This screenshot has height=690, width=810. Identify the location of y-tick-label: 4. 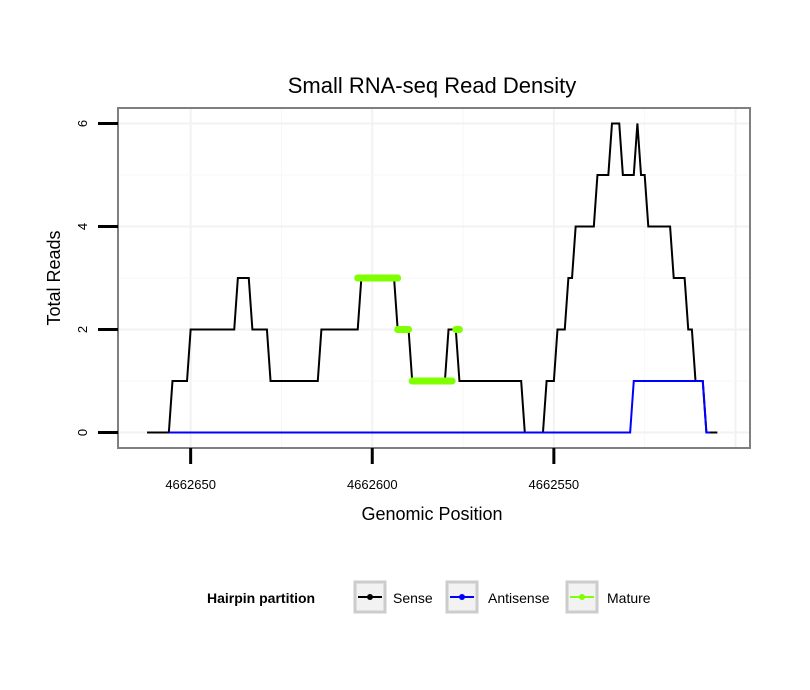
(82, 226).